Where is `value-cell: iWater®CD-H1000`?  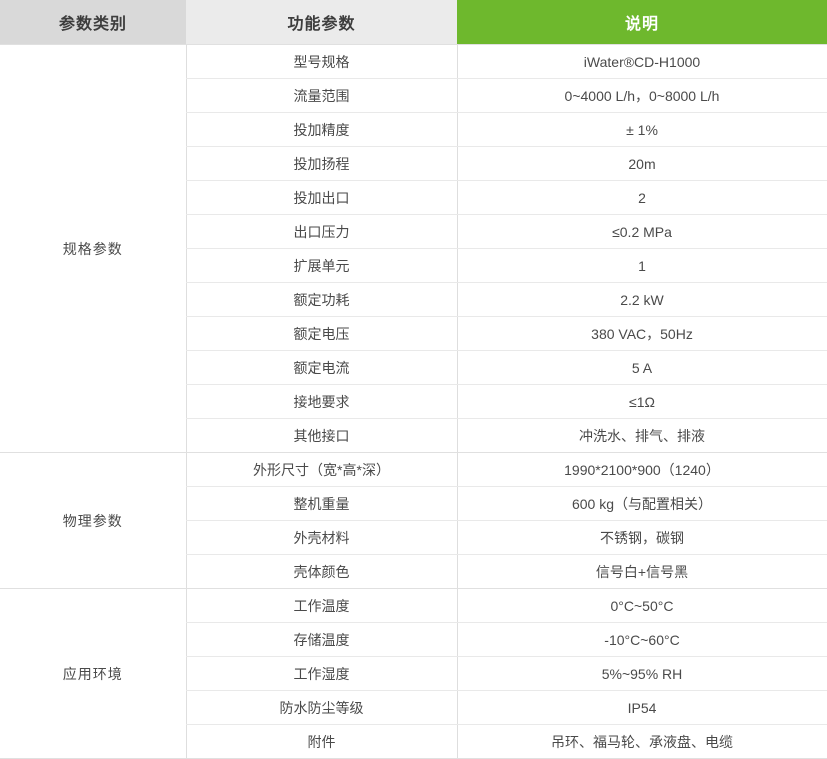
value-cell: iWater®CD-H1000 is located at coordinates (641, 61).